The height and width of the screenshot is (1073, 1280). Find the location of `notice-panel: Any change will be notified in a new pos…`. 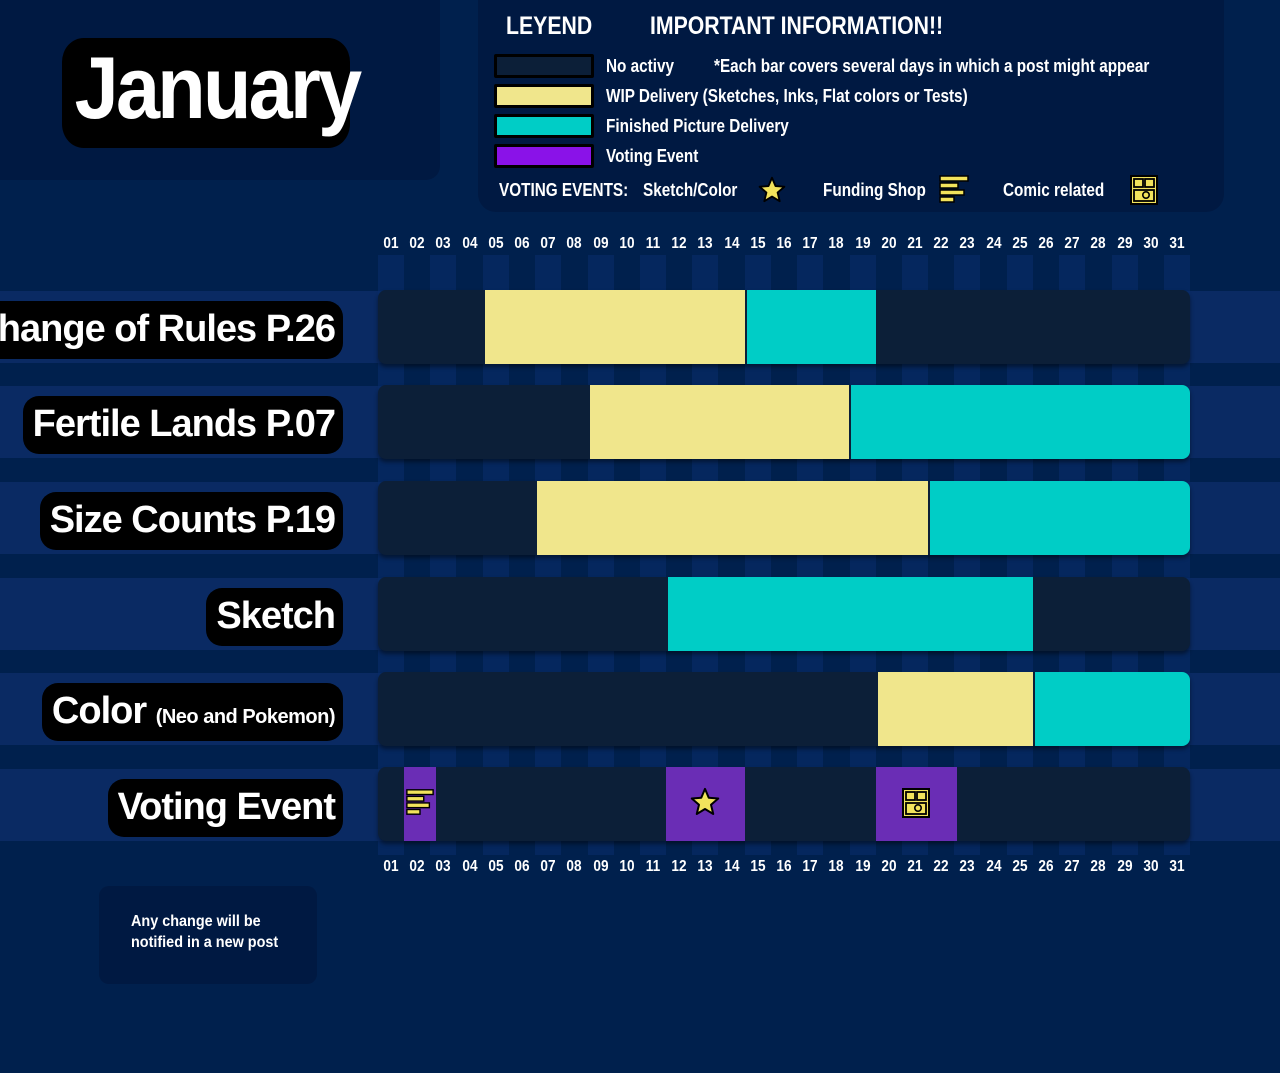

notice-panel: Any change will be notified in a new pos… is located at coordinates (208, 935).